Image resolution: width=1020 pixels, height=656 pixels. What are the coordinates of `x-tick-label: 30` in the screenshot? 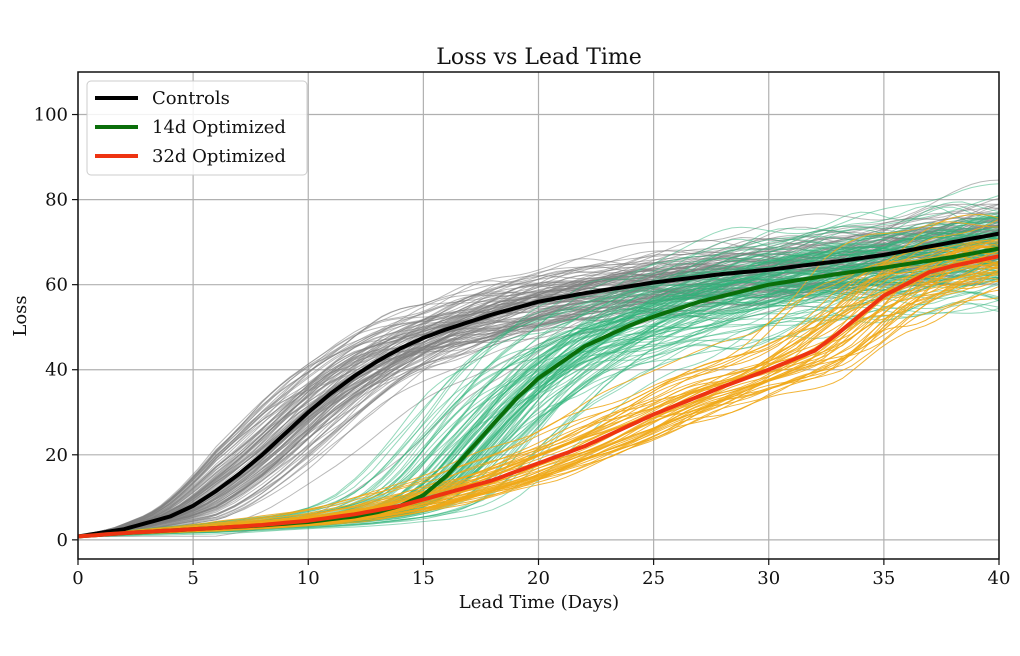 It's located at (768, 578).